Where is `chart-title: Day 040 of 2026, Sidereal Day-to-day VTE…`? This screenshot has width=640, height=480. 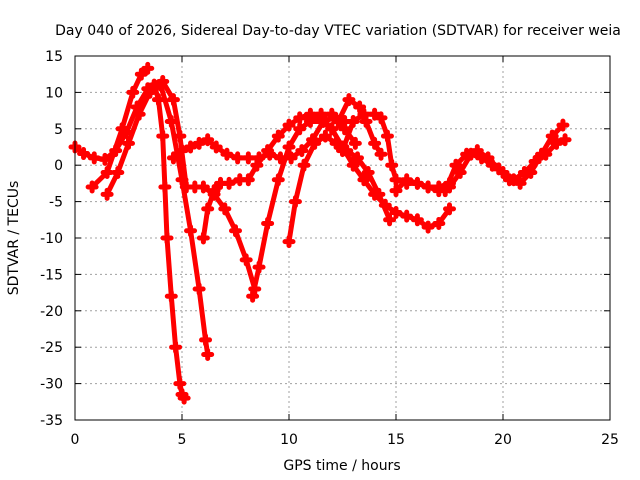 chart-title: Day 040 of 2026, Sidereal Day-to-day VTE… is located at coordinates (338, 31).